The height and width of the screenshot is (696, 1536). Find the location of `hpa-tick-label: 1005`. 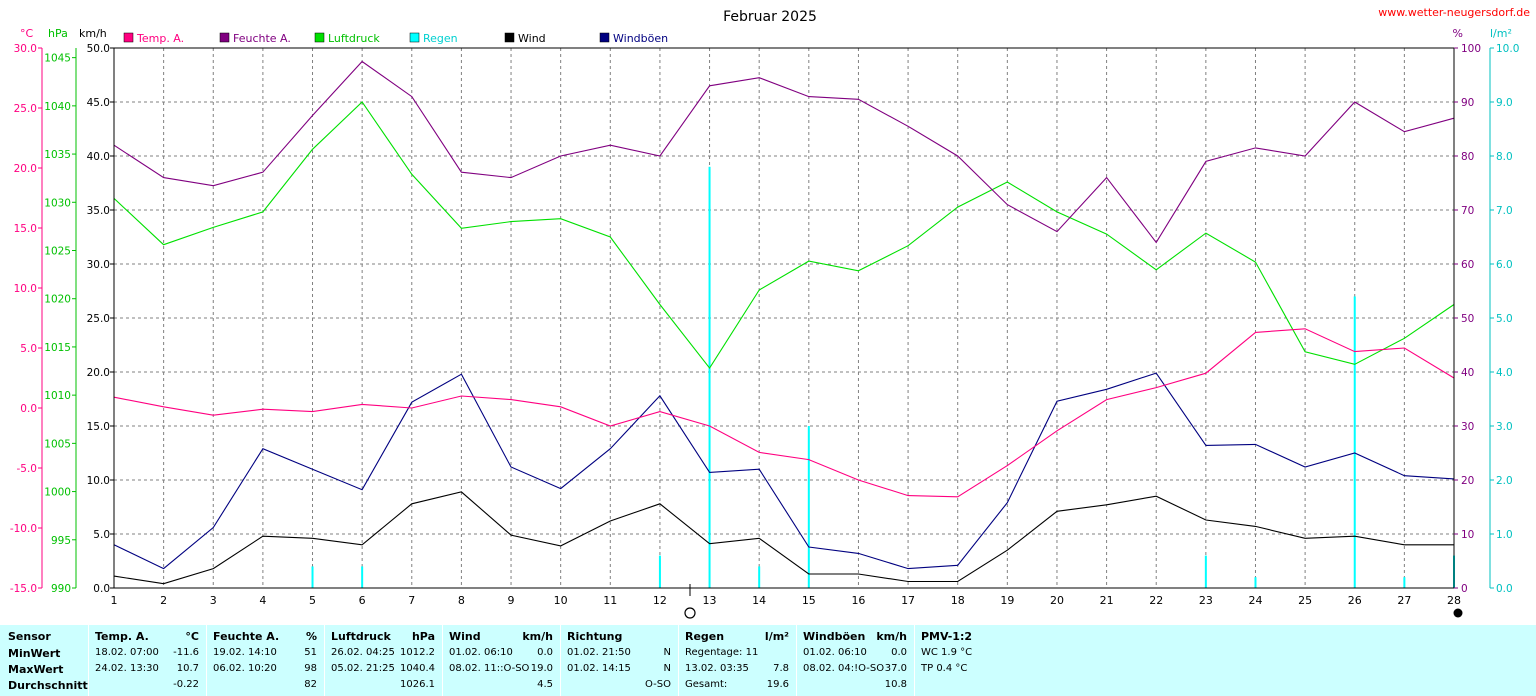

hpa-tick-label: 1005 is located at coordinates (57, 444).